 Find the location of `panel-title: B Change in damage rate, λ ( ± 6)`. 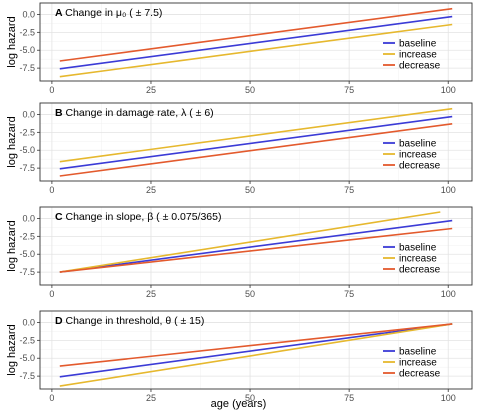

panel-title: B Change in damage rate, λ ( ± 6) is located at coordinates (134, 113).